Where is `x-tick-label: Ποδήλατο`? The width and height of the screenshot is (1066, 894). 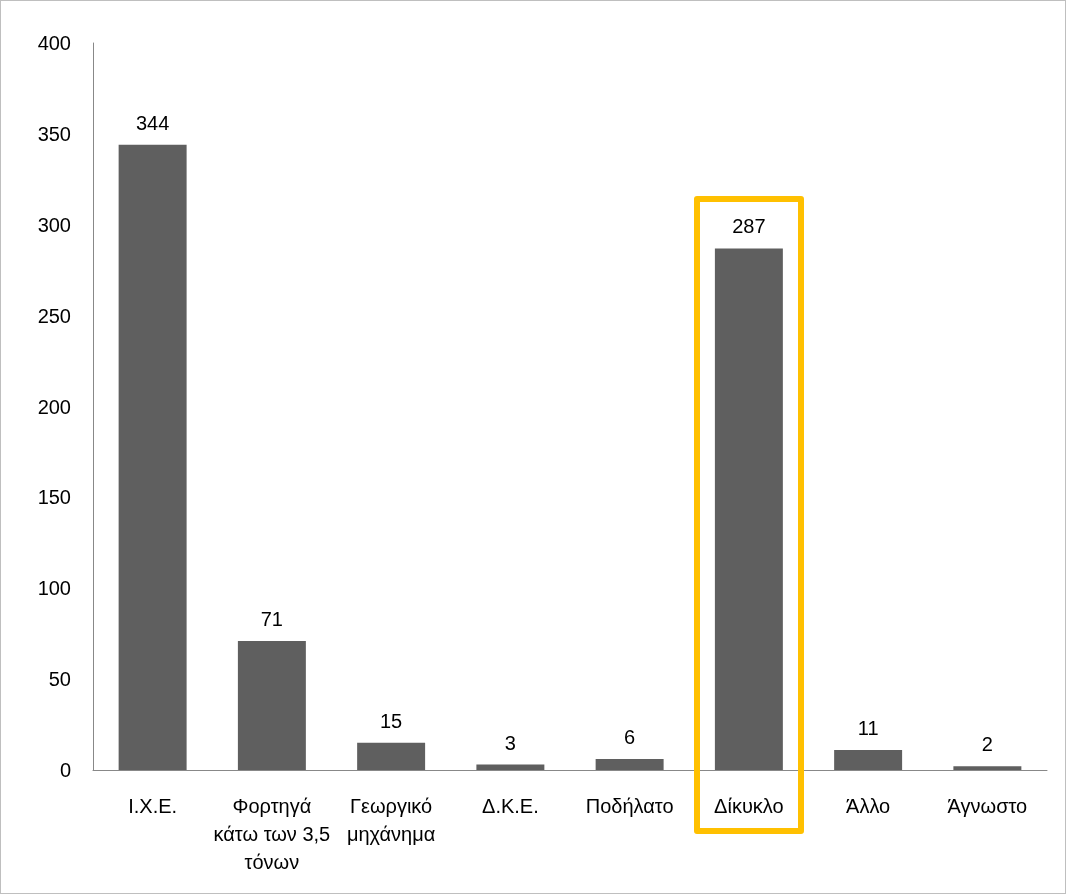 x-tick-label: Ποδήλατο is located at coordinates (629, 806).